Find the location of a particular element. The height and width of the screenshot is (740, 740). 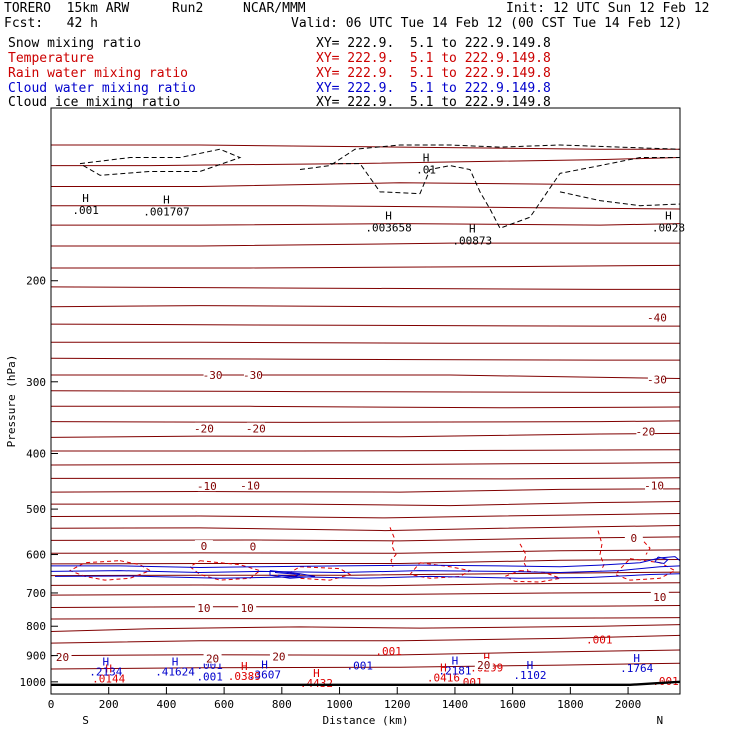

run-label: Run2 is located at coordinates (188, 8).